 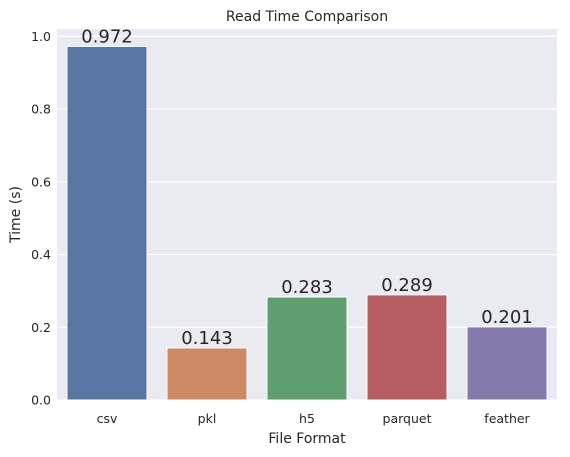 What do you see at coordinates (307, 17) in the screenshot?
I see `chart-title: Read Time Comparison` at bounding box center [307, 17].